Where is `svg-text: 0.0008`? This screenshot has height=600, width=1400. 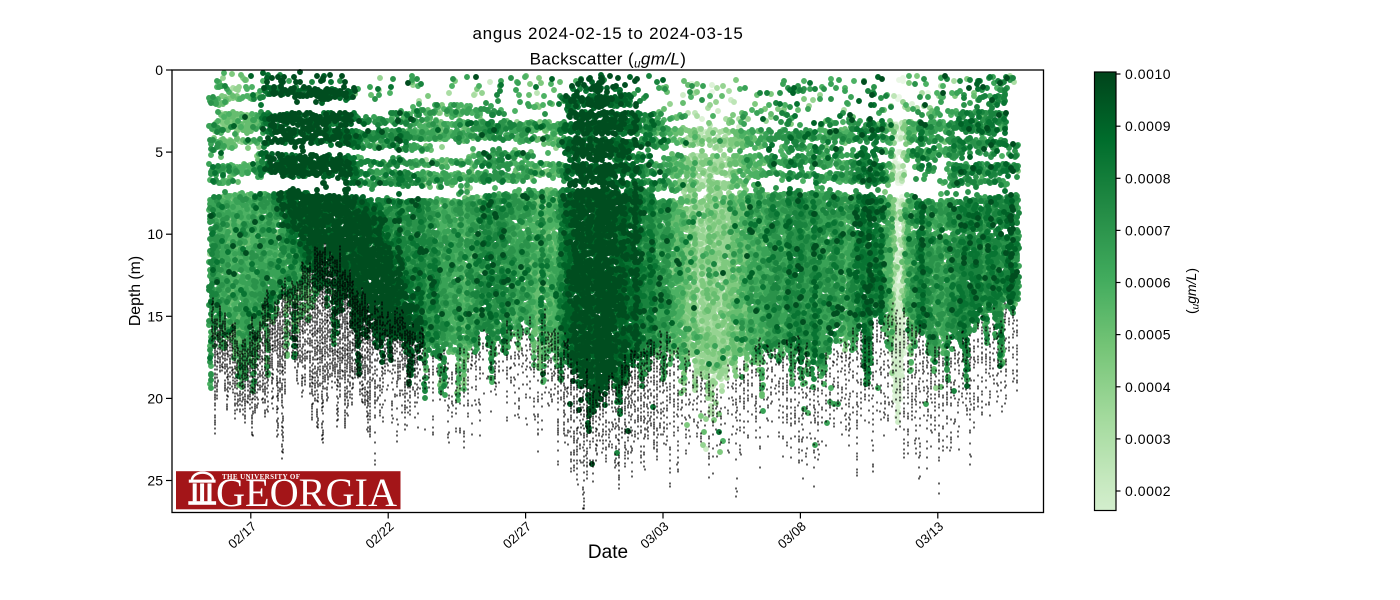 svg-text: 0.0008 is located at coordinates (1148, 178).